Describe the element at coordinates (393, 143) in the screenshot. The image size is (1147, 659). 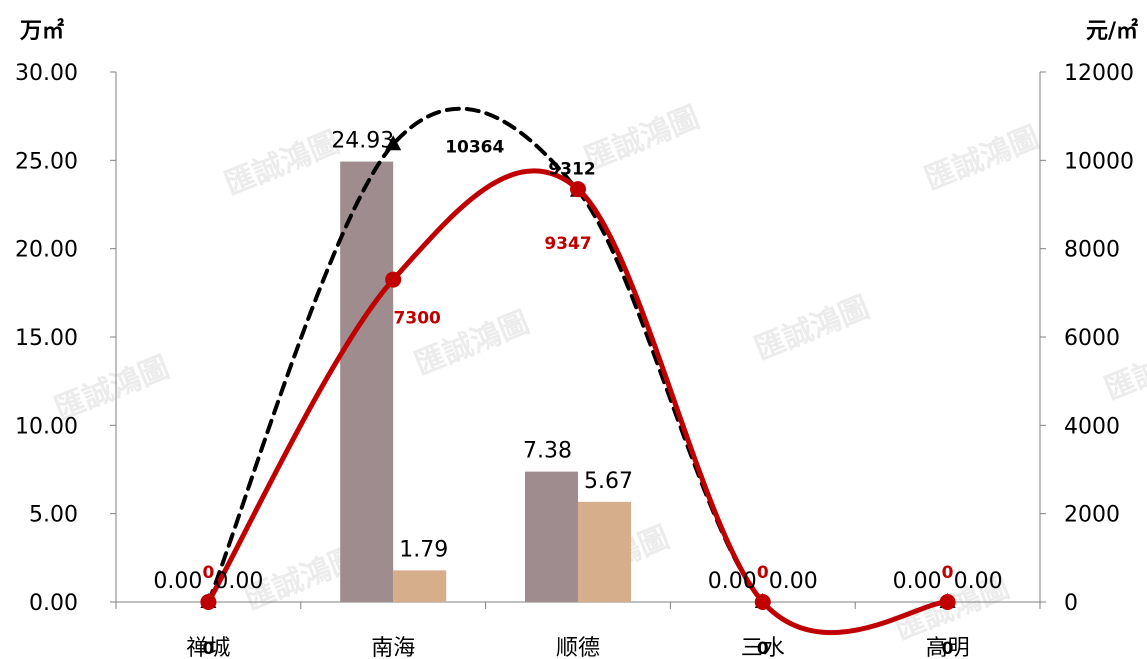
I see `triangle-marker` at that location.